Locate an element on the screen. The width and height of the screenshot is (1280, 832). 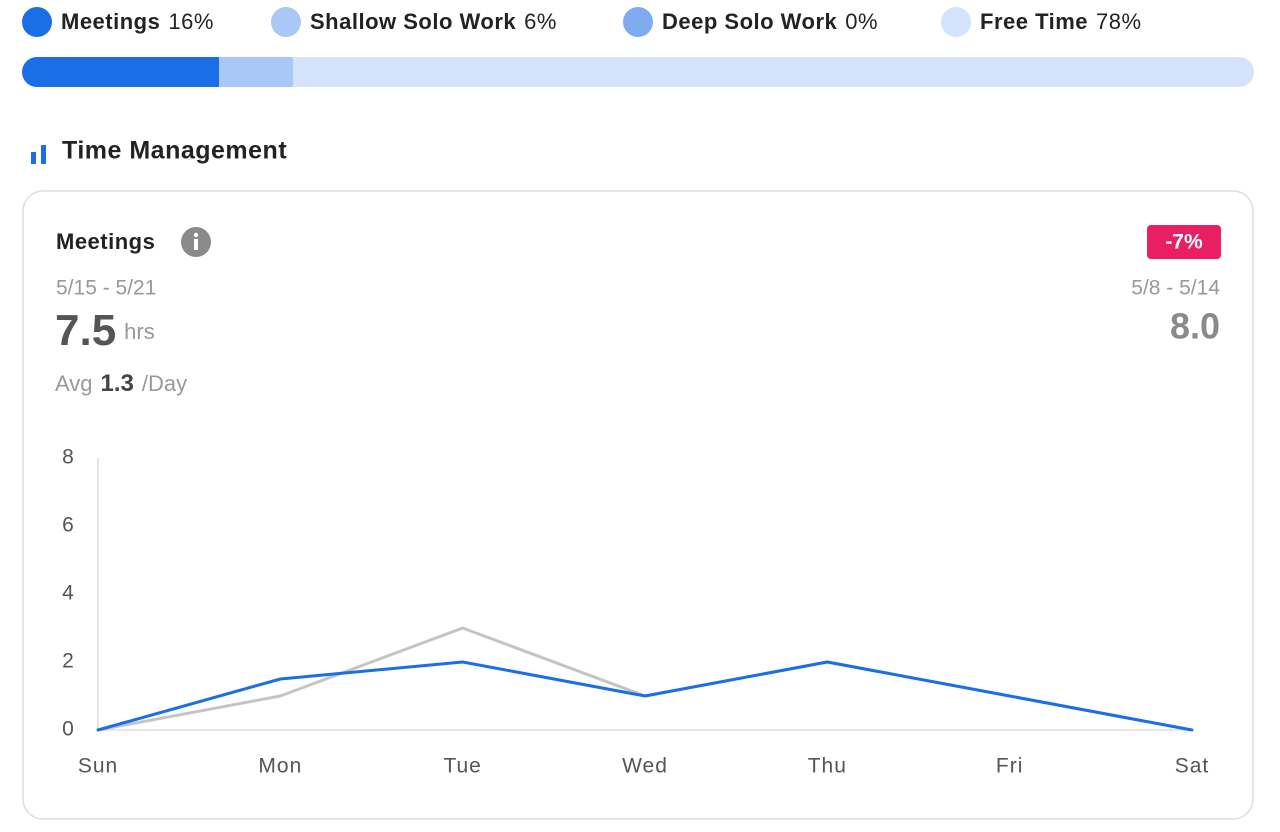
legend-value: 0% is located at coordinates (861, 21).